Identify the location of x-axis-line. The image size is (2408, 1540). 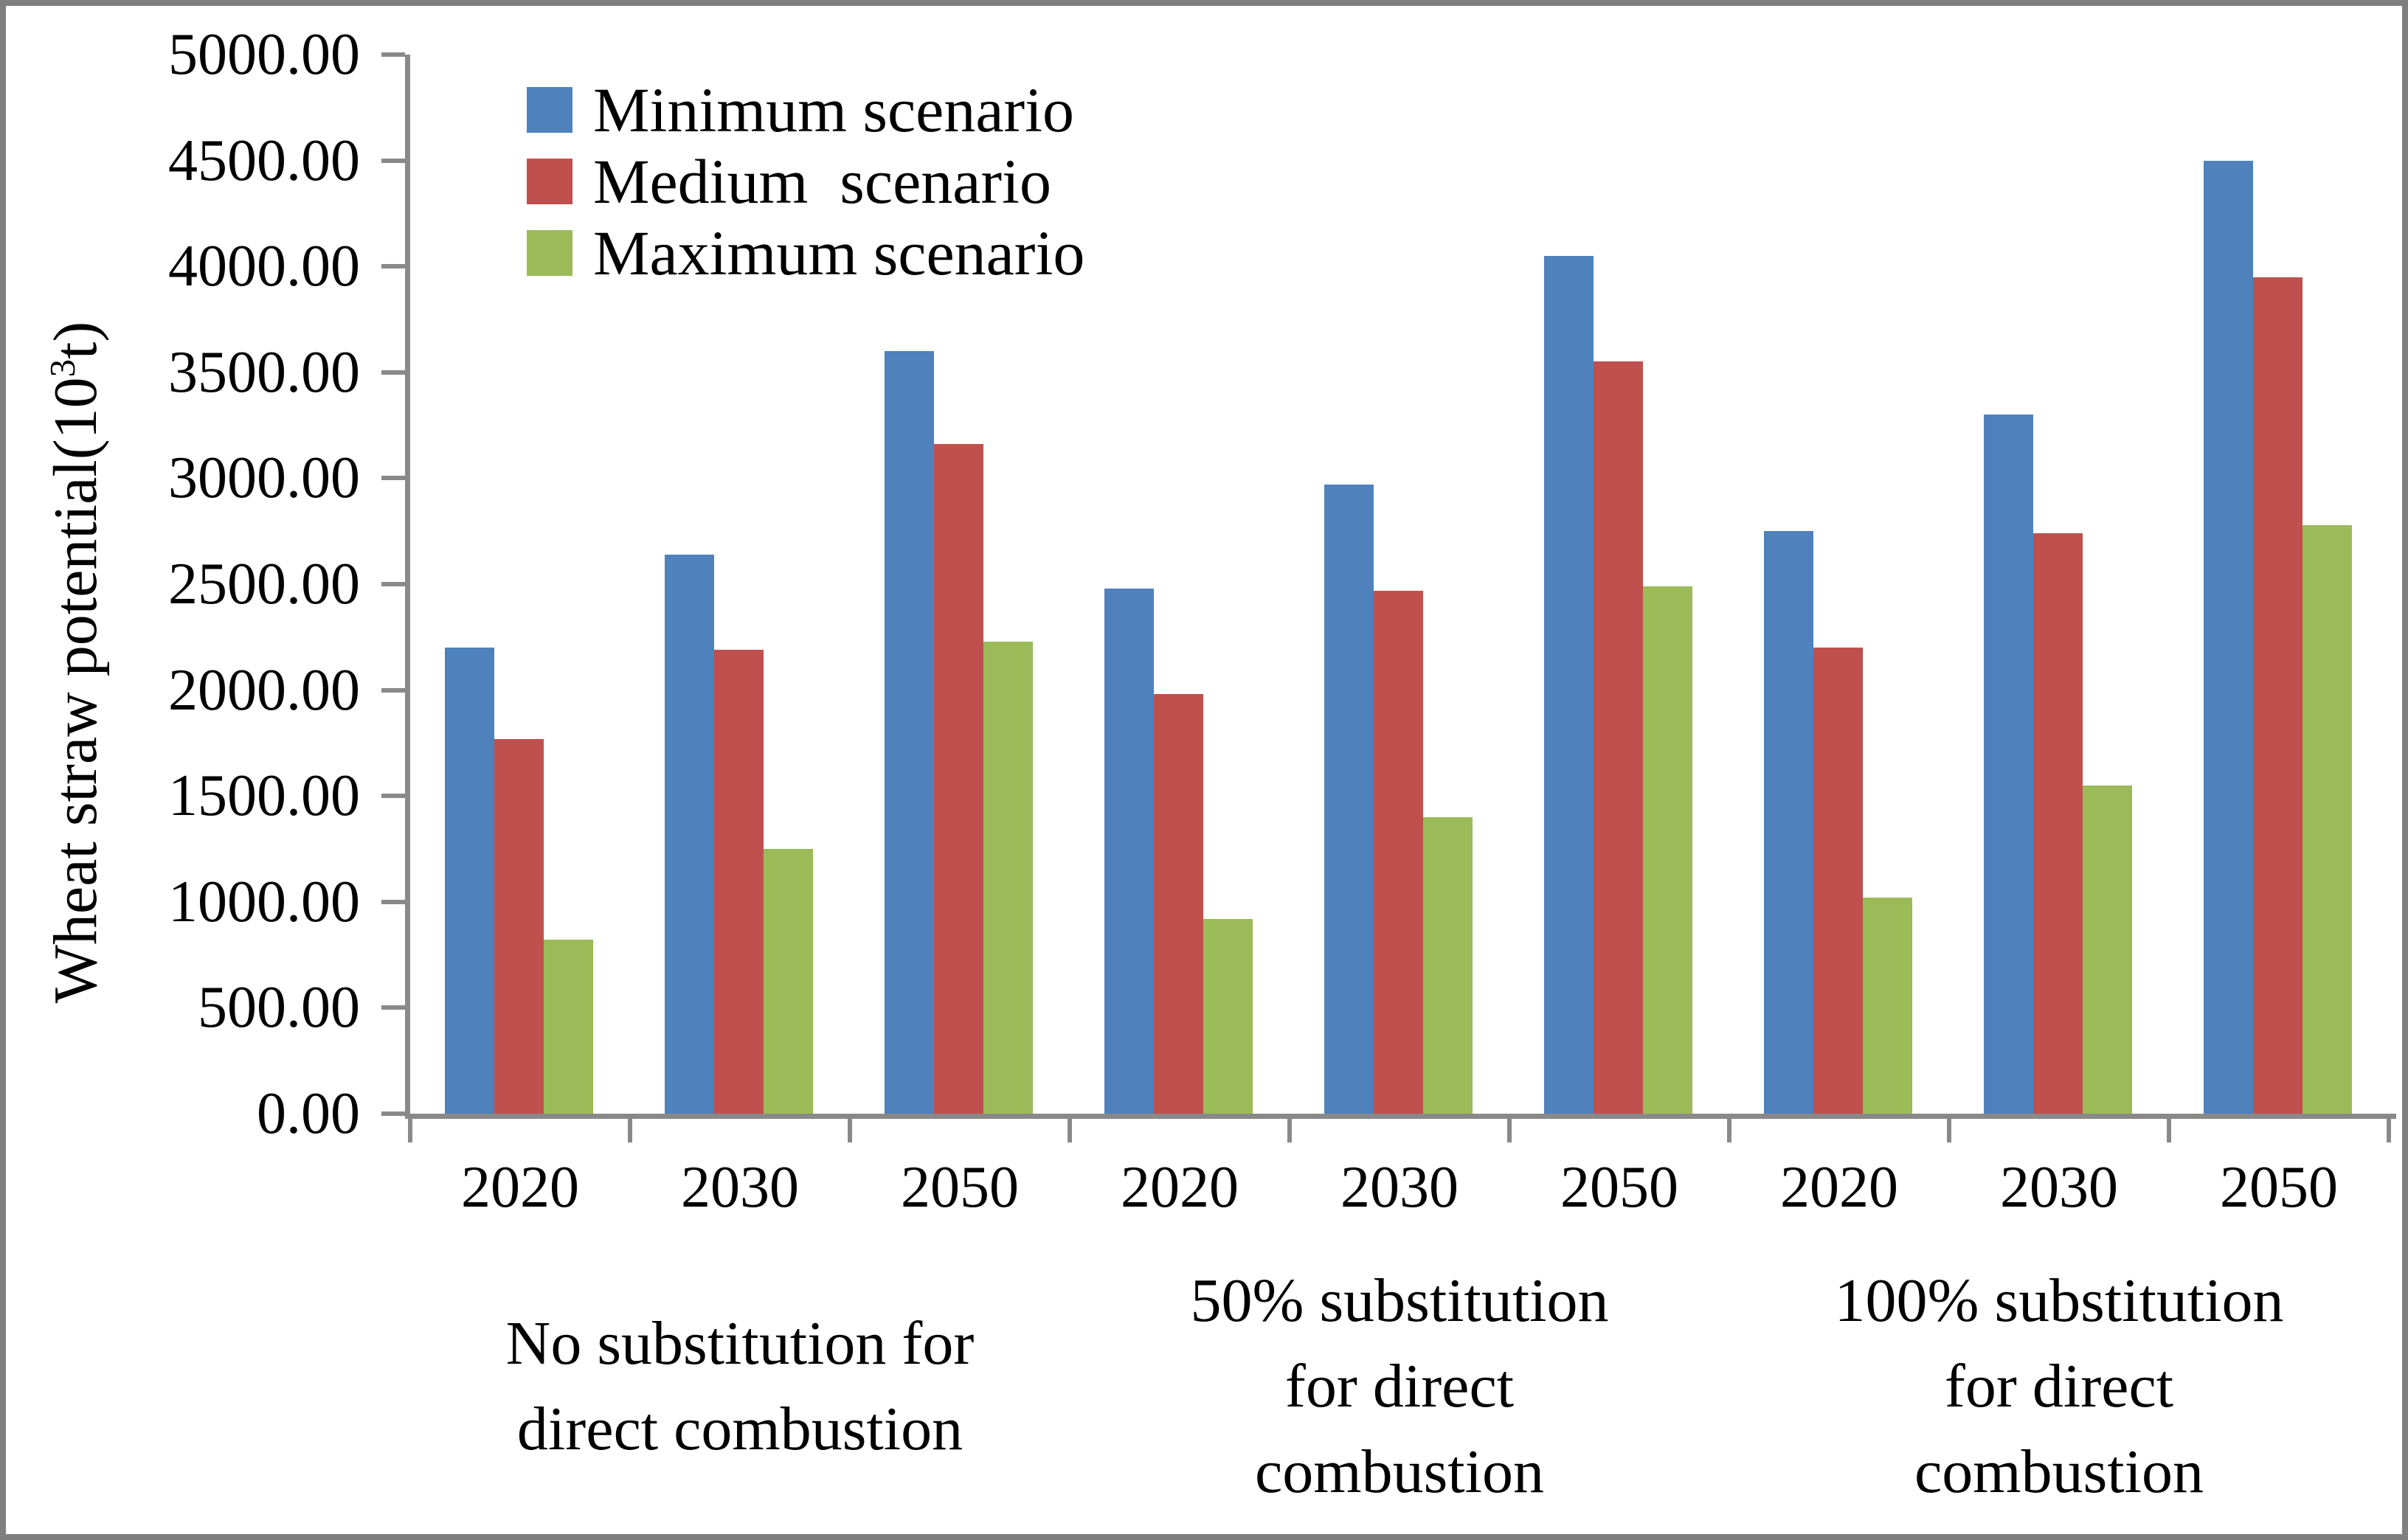
(1400, 1116).